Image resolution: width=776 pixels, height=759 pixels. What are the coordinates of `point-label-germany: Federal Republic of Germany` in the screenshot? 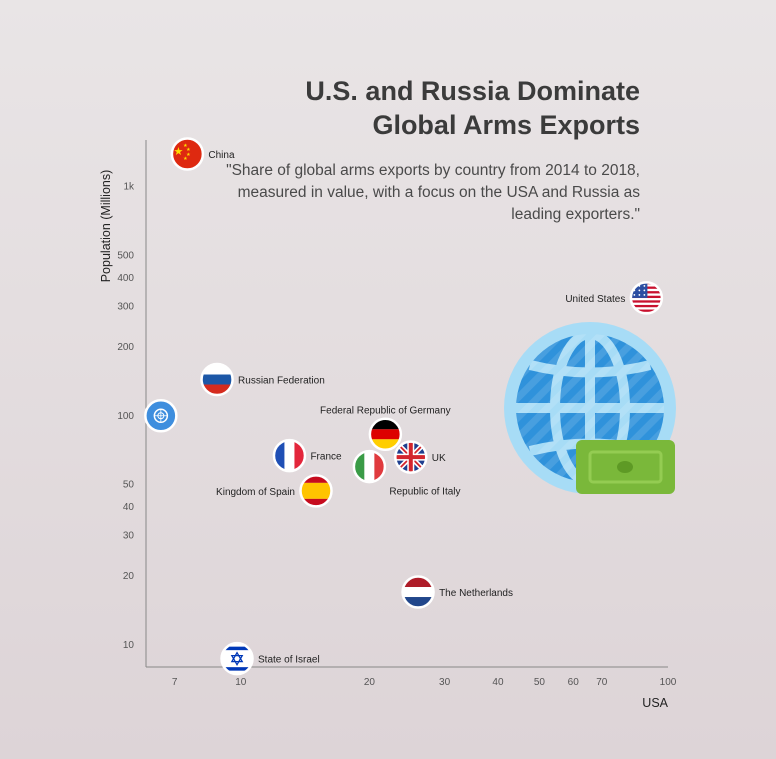 It's located at (385, 410).